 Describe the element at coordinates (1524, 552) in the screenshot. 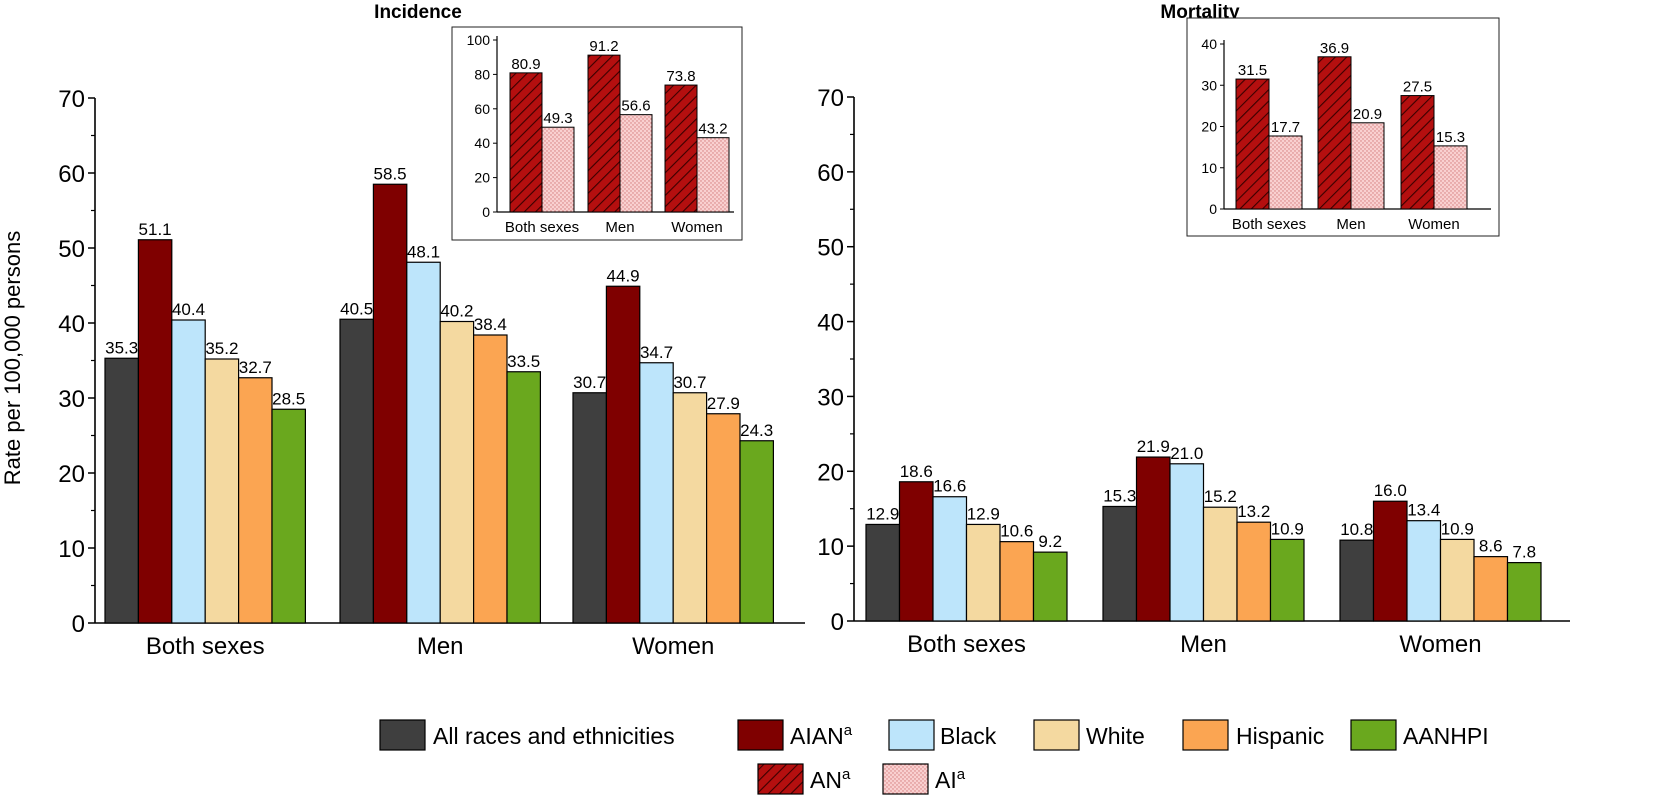

I see `data-label: 7.8` at that location.